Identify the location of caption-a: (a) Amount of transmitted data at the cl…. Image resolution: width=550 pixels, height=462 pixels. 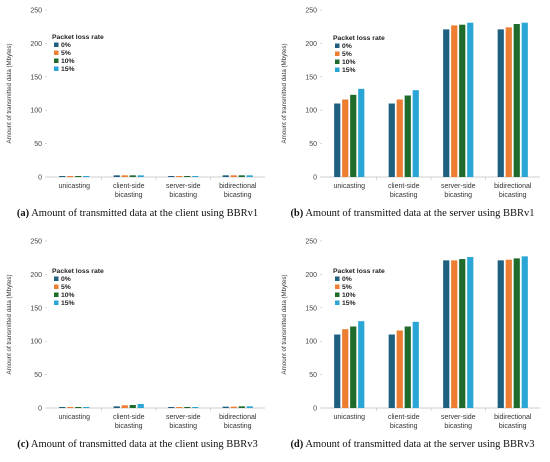
(137, 213).